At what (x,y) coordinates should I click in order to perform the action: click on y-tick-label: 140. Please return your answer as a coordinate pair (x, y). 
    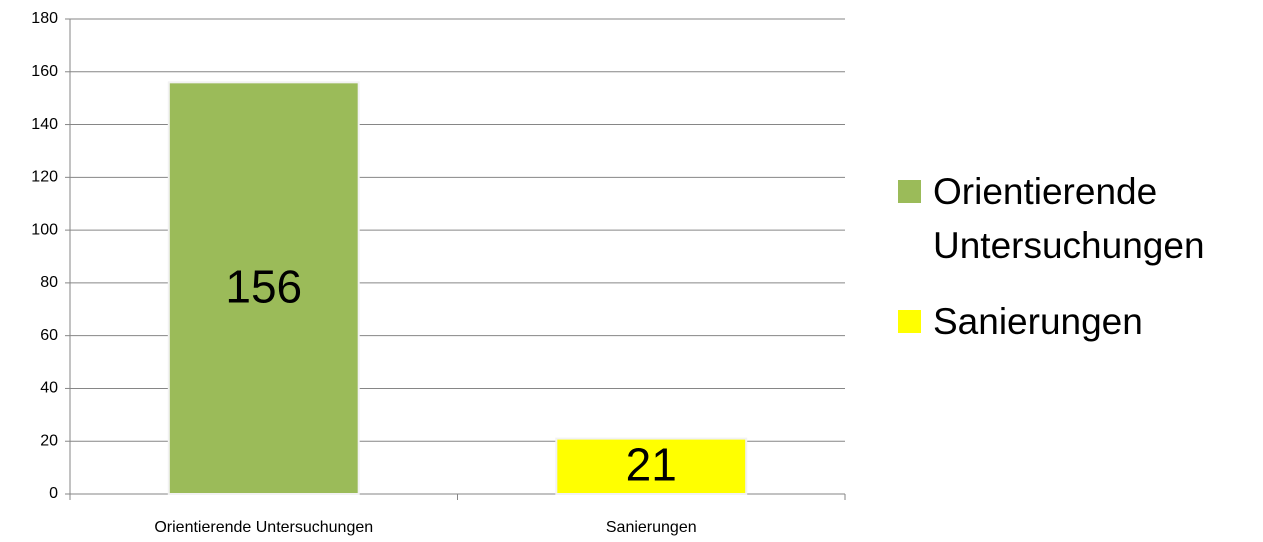
    Looking at the image, I should click on (44, 124).